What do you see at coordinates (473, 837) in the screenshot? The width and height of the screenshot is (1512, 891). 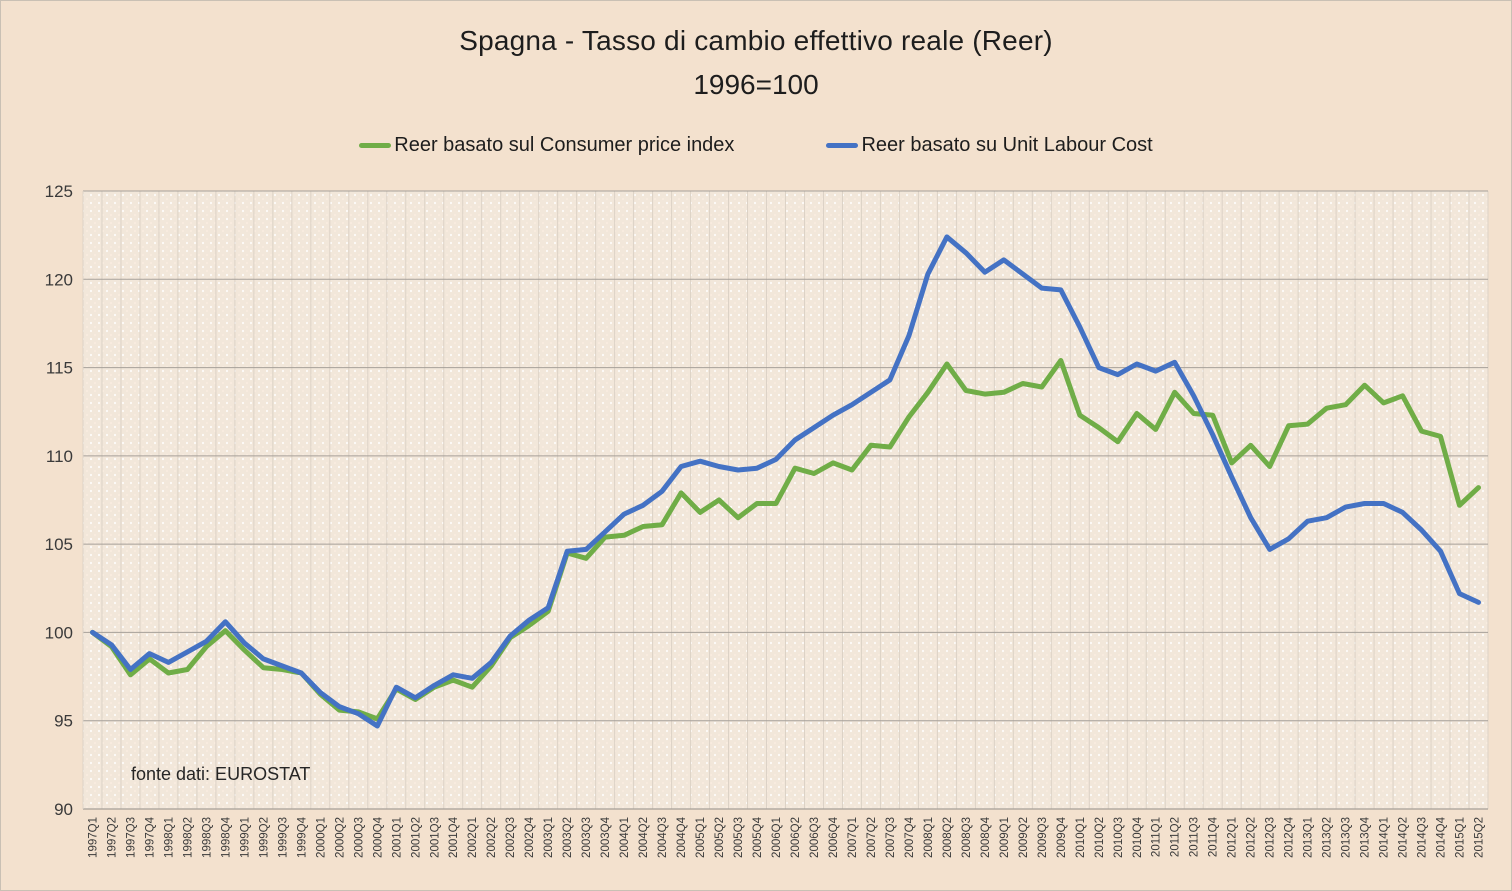 I see `x-axis-tick-label: 2002Q1` at bounding box center [473, 837].